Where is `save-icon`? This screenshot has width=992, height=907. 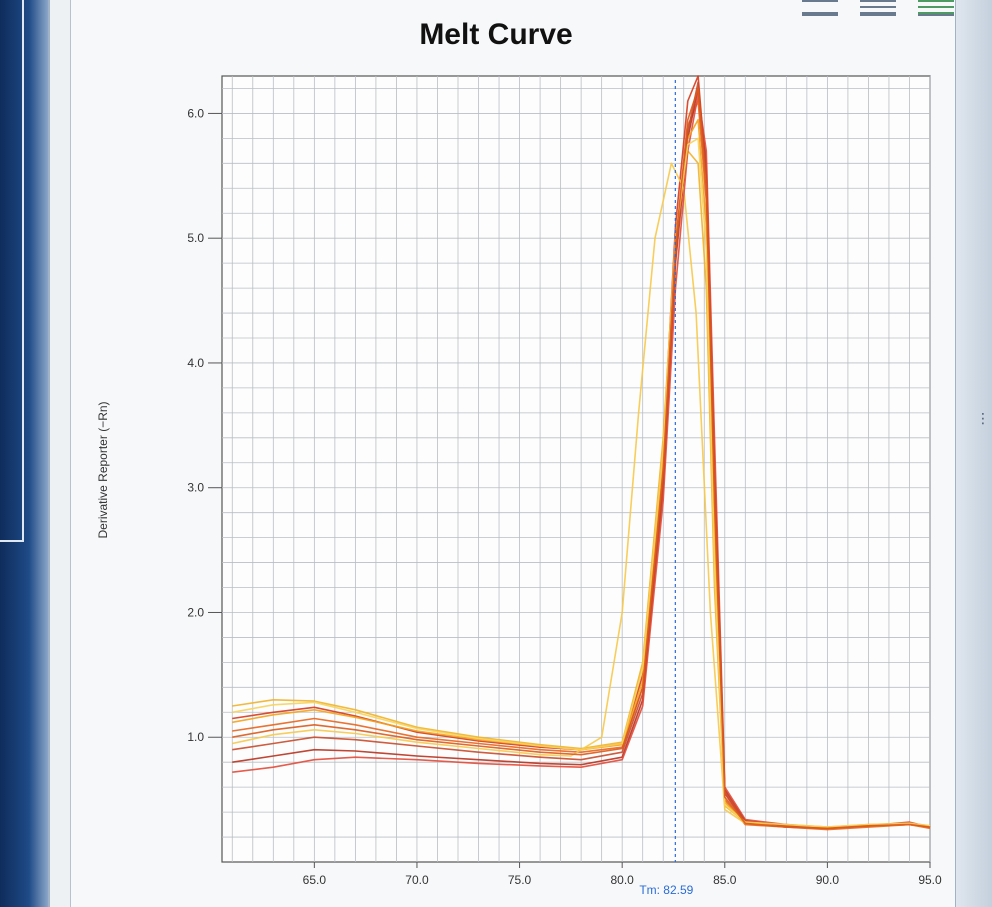
save-icon is located at coordinates (820, 8).